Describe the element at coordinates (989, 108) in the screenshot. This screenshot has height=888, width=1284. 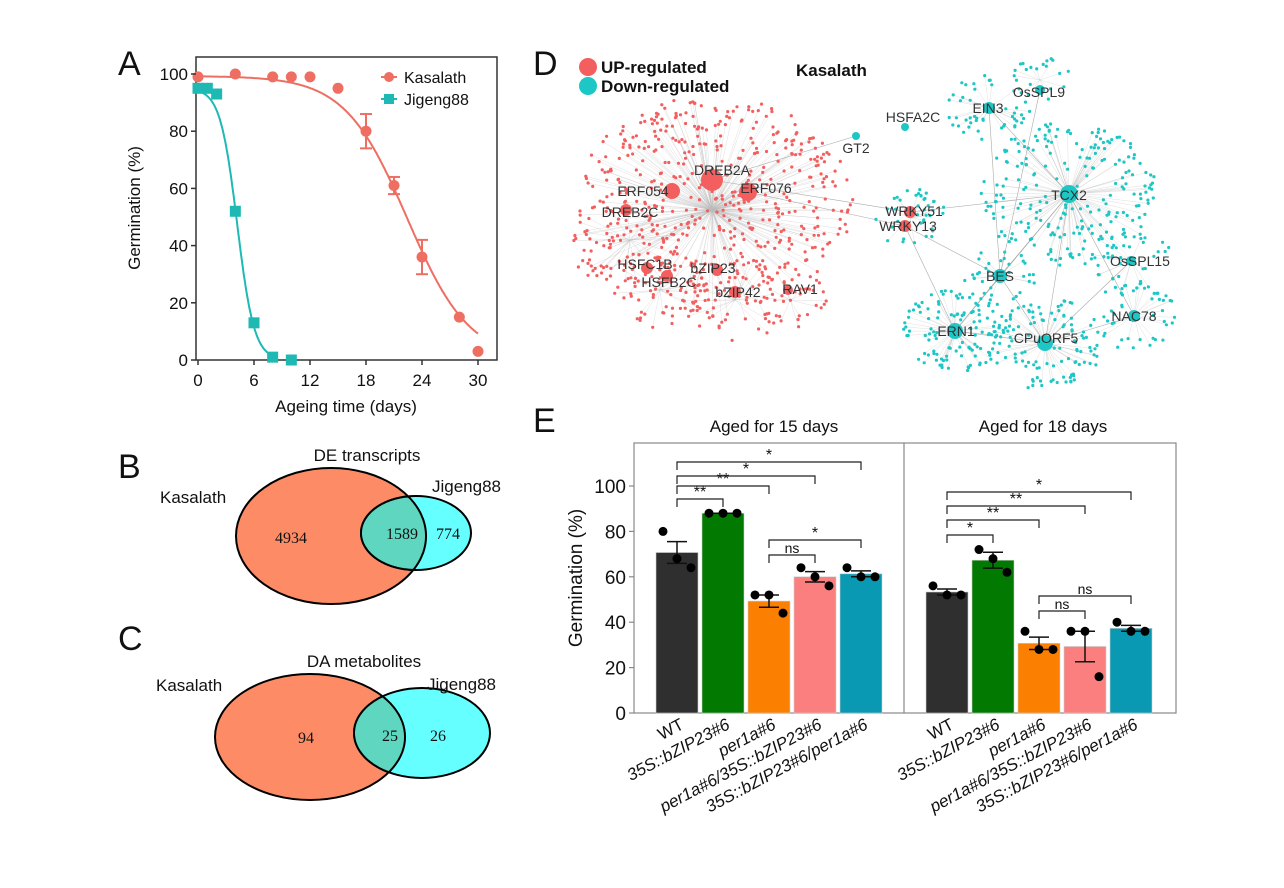
I see `hub-node-ein3` at that location.